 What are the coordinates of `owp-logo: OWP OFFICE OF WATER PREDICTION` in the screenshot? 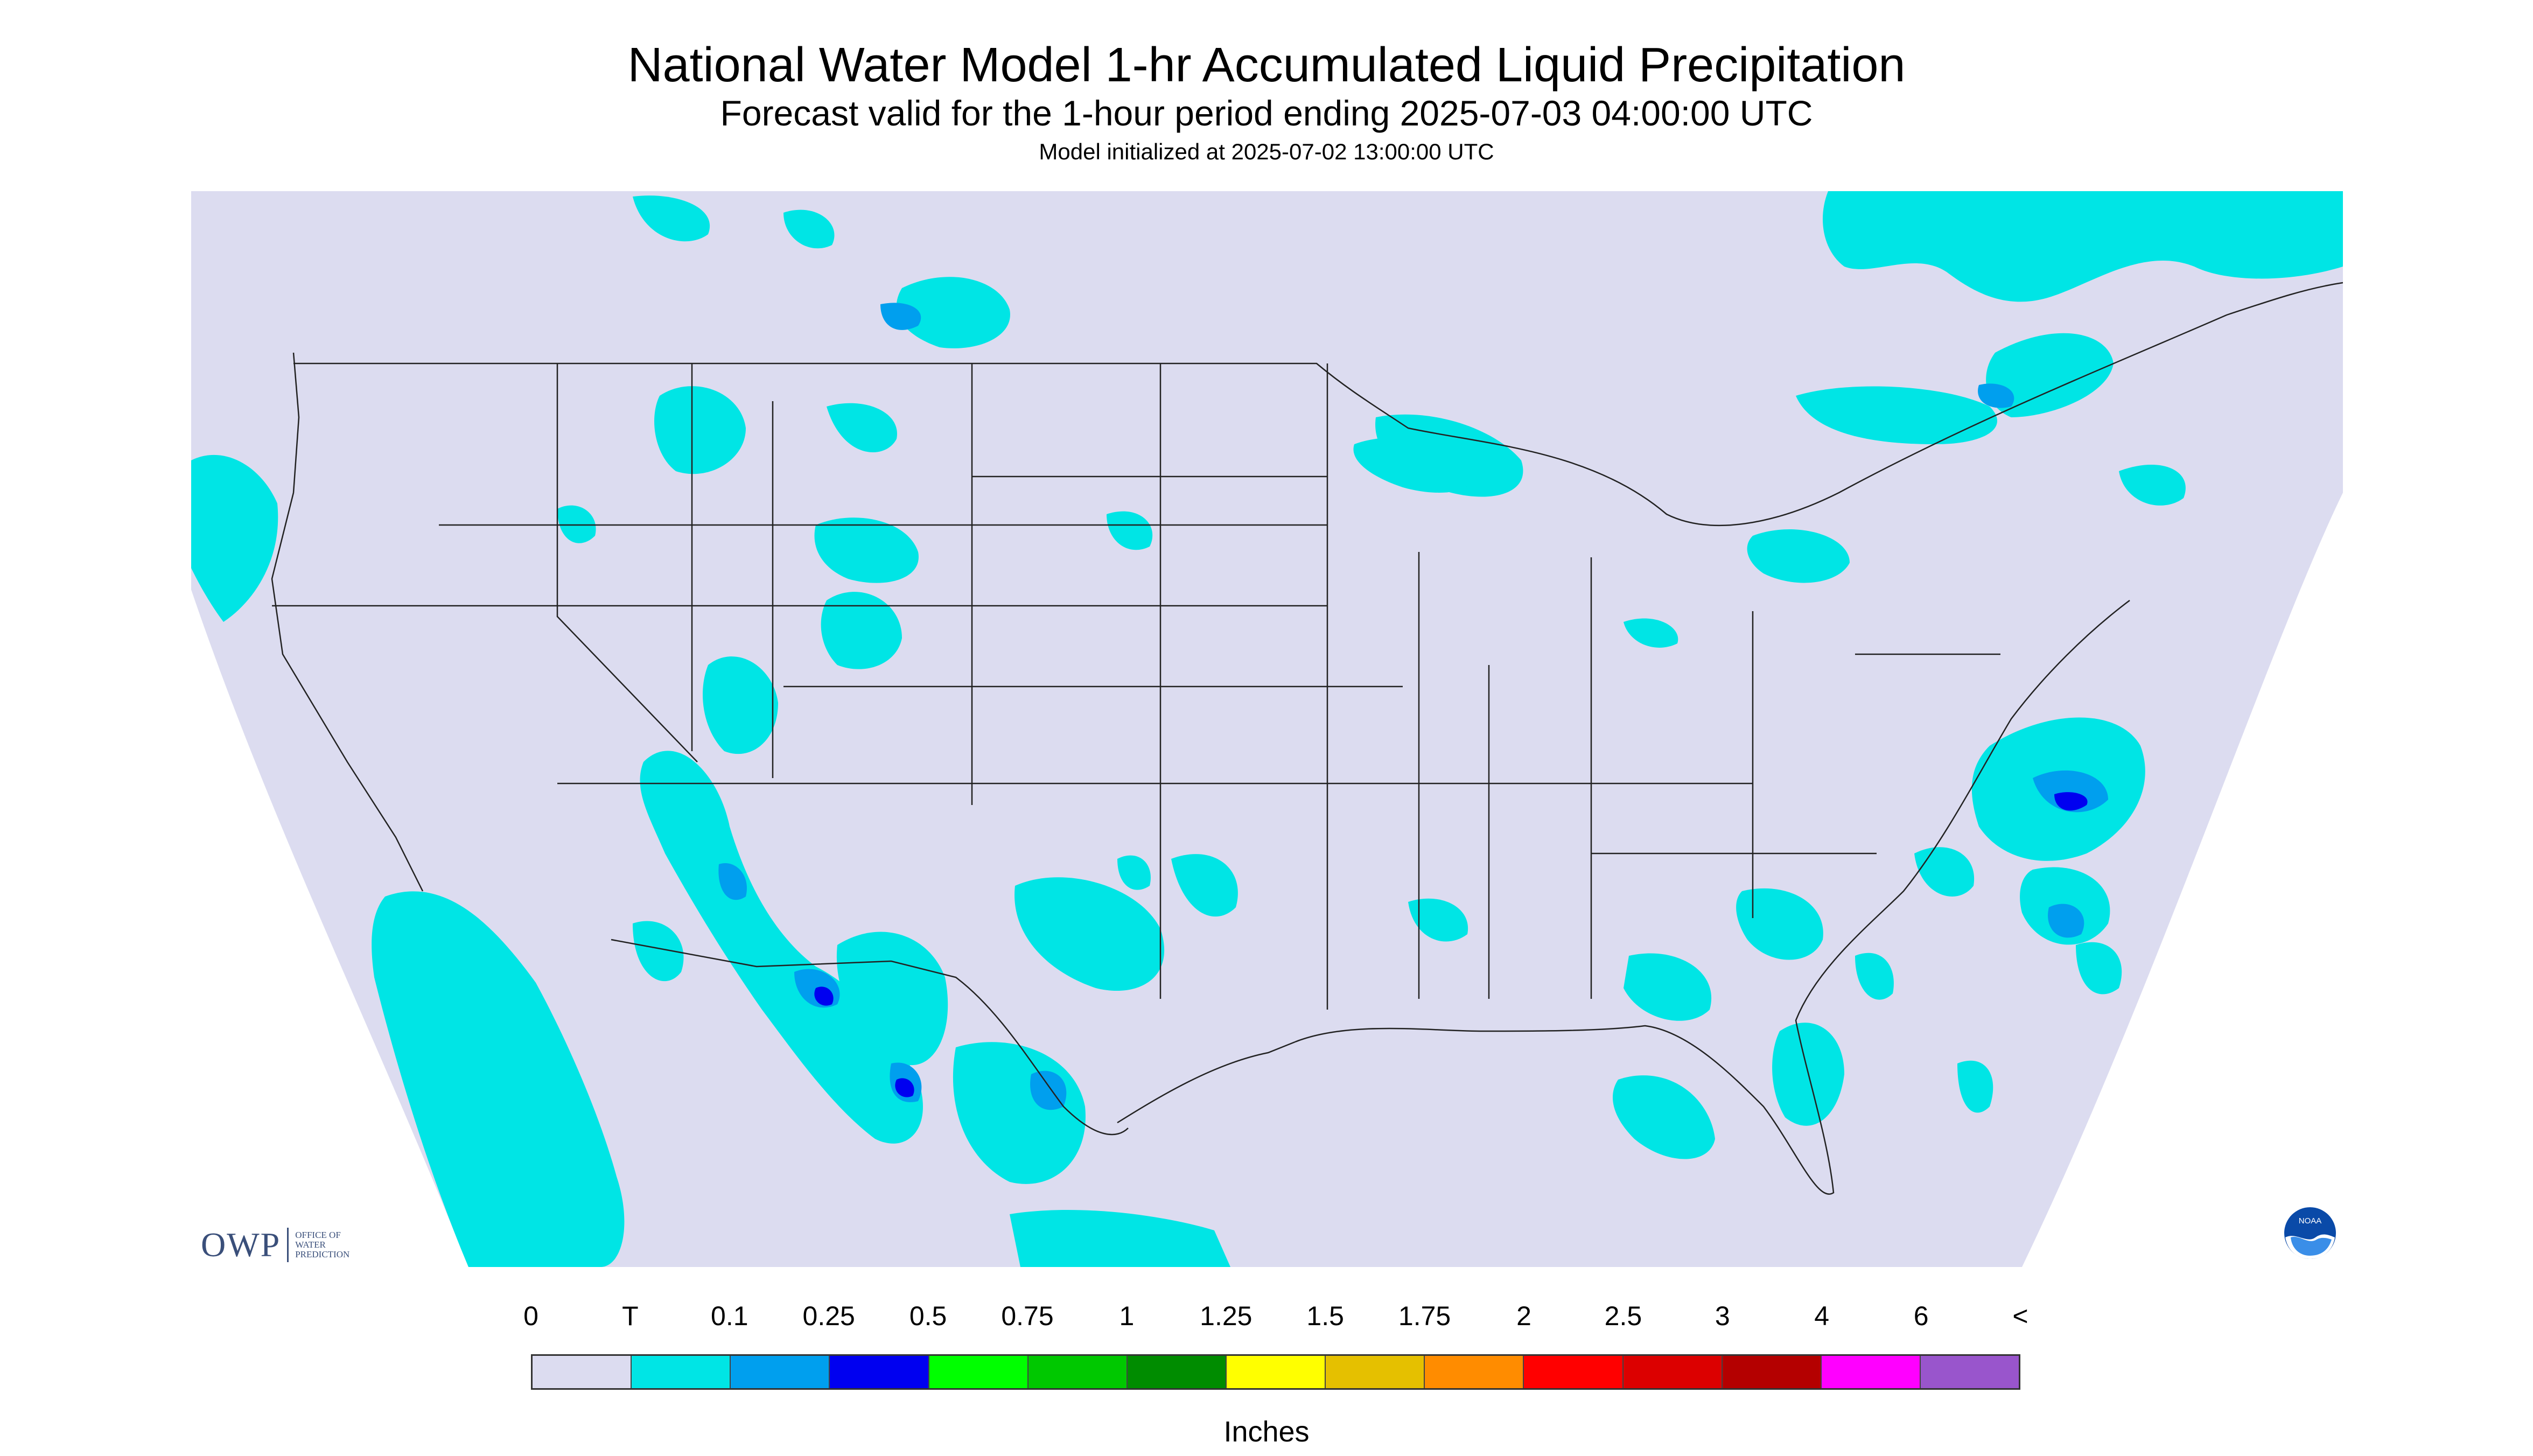 It's located at (275, 1245).